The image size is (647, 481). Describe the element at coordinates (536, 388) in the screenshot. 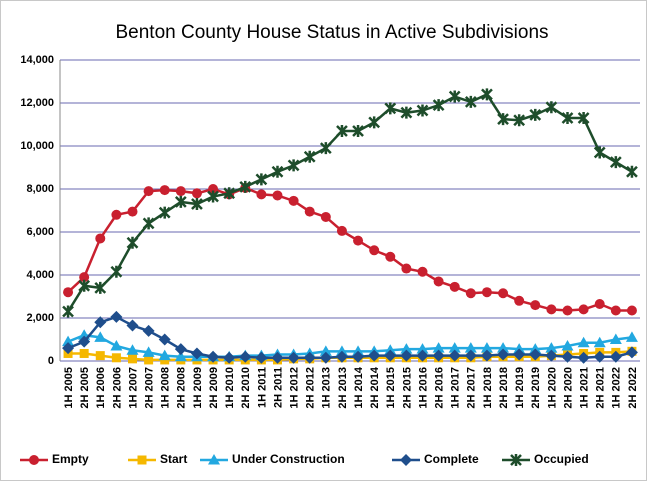

I see `x-tick-label: 2H 2019` at that location.